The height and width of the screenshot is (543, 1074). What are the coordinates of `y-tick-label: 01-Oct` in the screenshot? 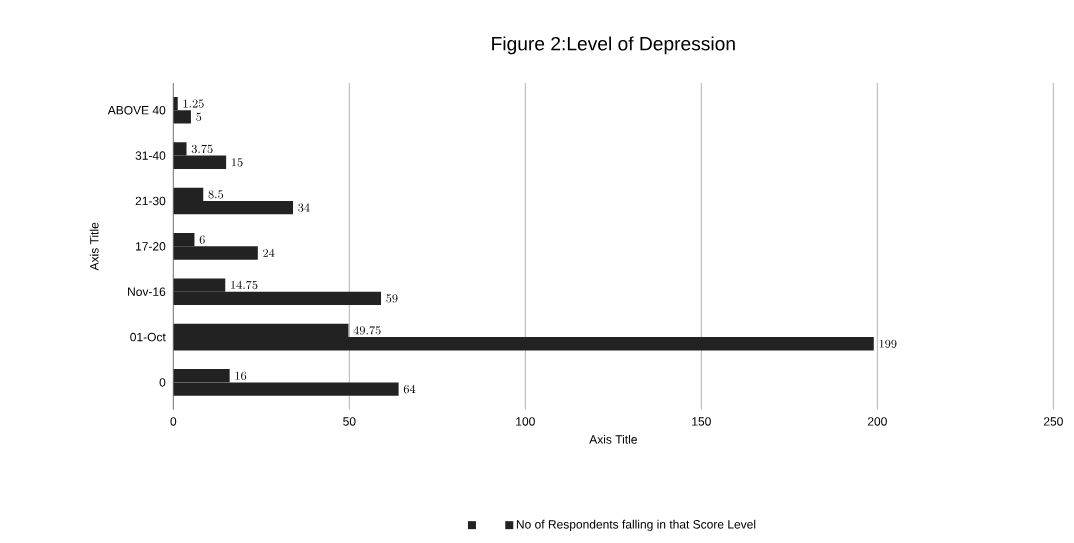 It's located at (148, 337).